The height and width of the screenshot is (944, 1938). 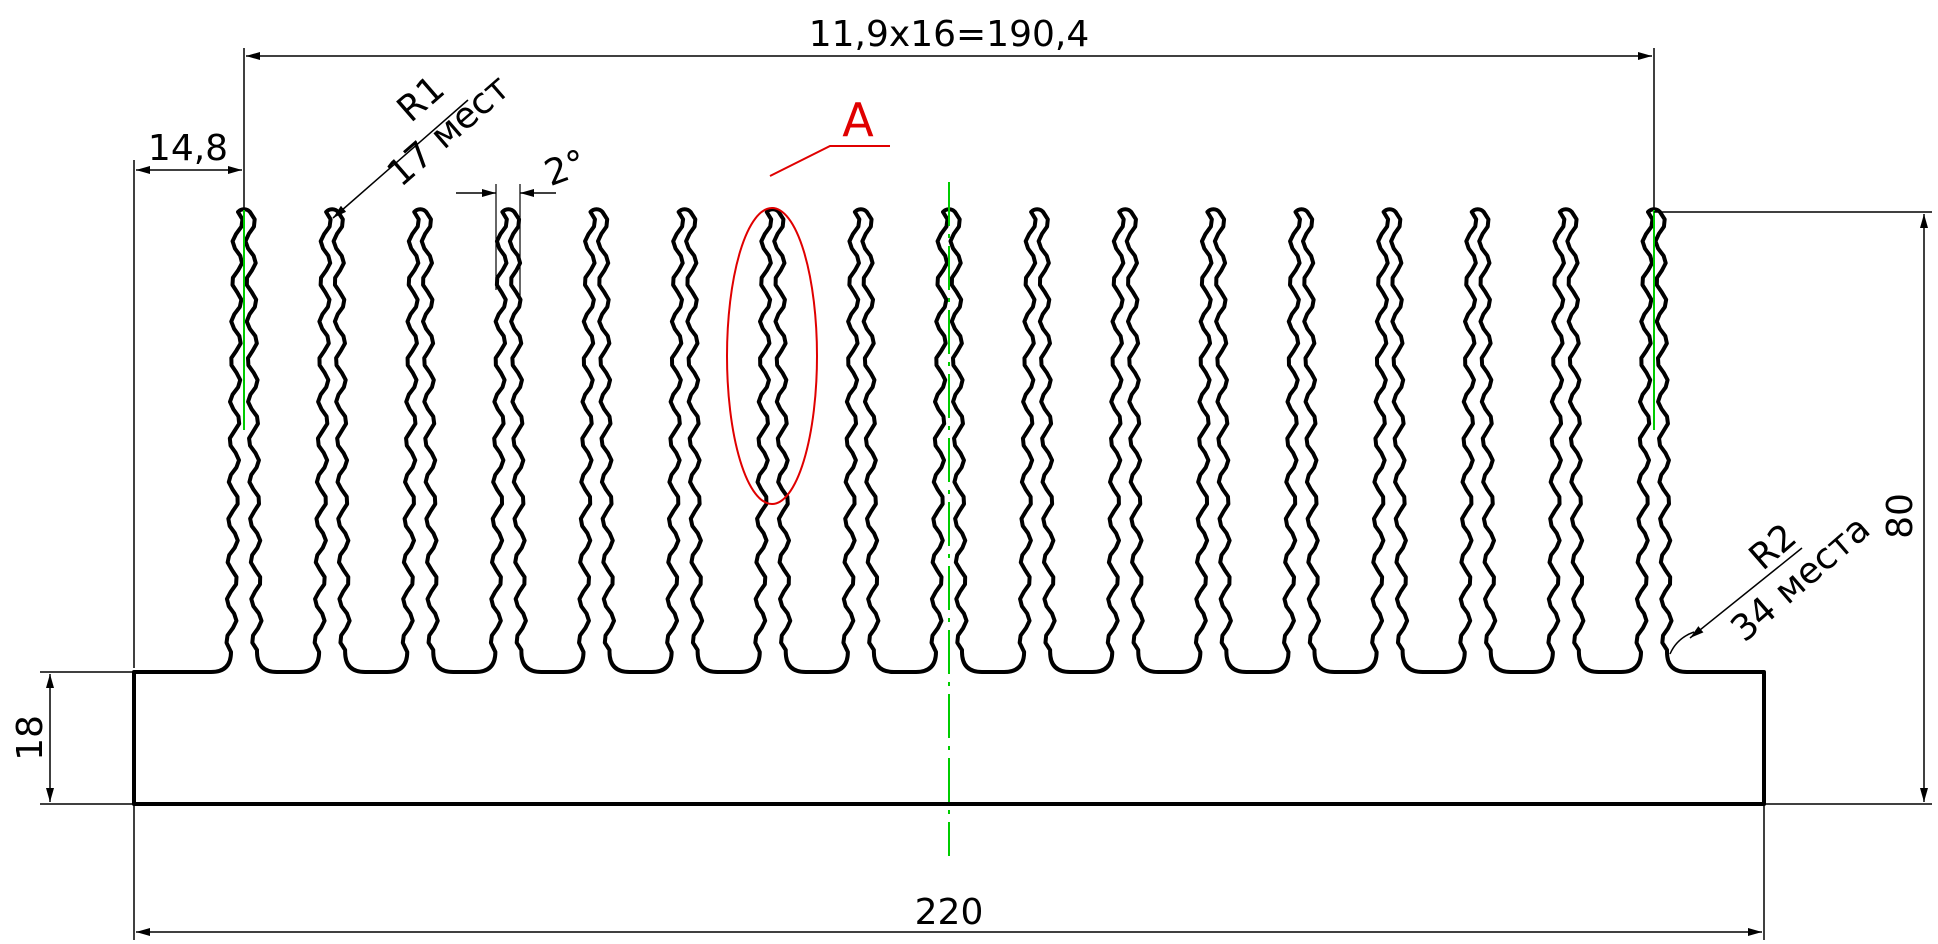 What do you see at coordinates (72, 738) in the screenshot?
I see `dimension-base-thickness: 18` at bounding box center [72, 738].